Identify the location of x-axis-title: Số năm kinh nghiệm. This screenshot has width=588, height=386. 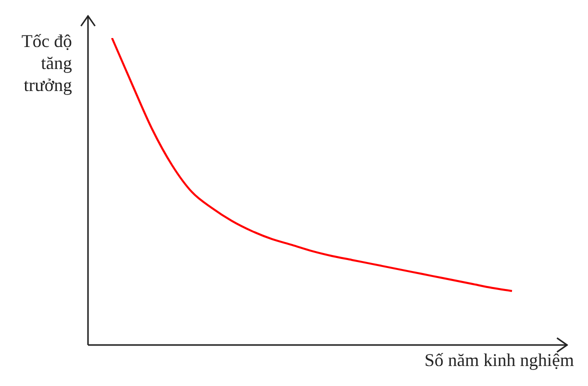
(499, 360).